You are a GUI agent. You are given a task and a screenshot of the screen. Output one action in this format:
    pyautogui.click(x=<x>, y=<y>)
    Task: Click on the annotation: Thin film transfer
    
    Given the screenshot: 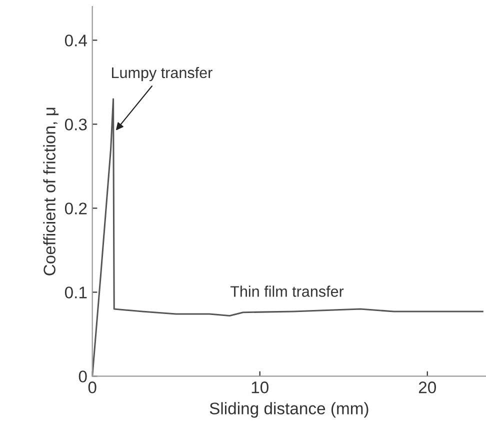 What is the action you would take?
    pyautogui.click(x=287, y=291)
    